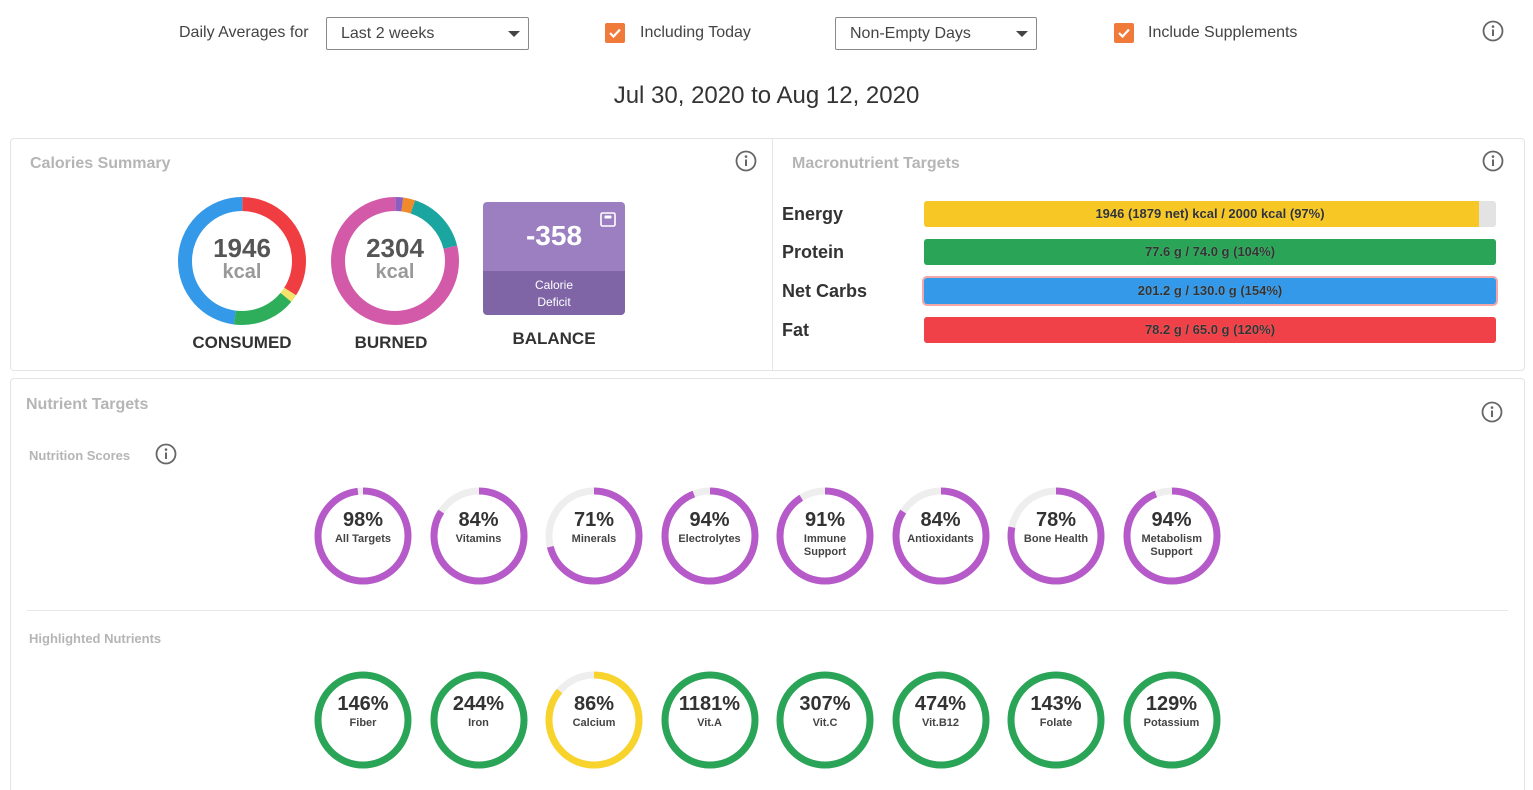  I want to click on nutrient-ring: 143% Folate, so click(1056, 720).